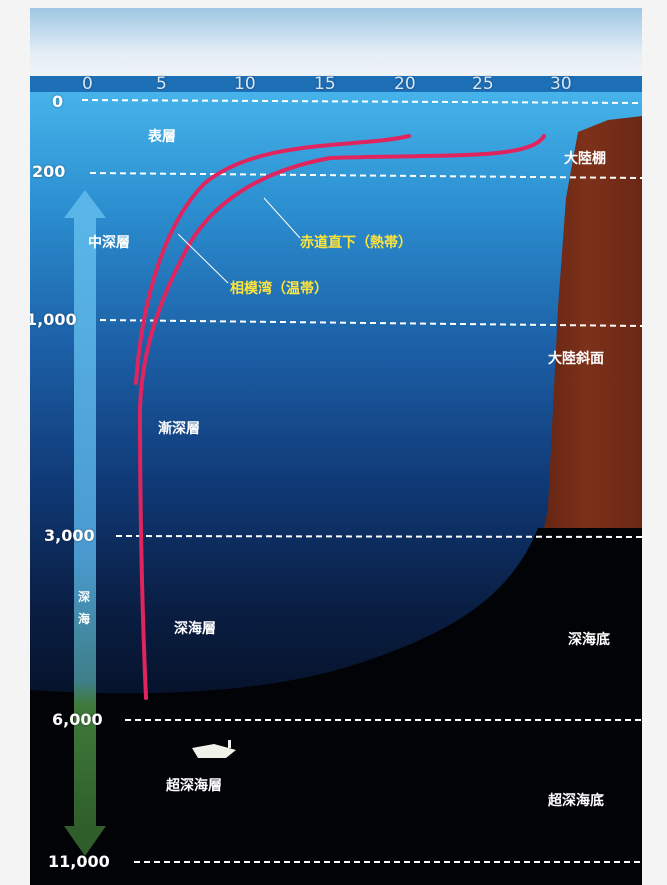 The width and height of the screenshot is (667, 885). I want to click on zone-surface-label: 表層, so click(162, 137).